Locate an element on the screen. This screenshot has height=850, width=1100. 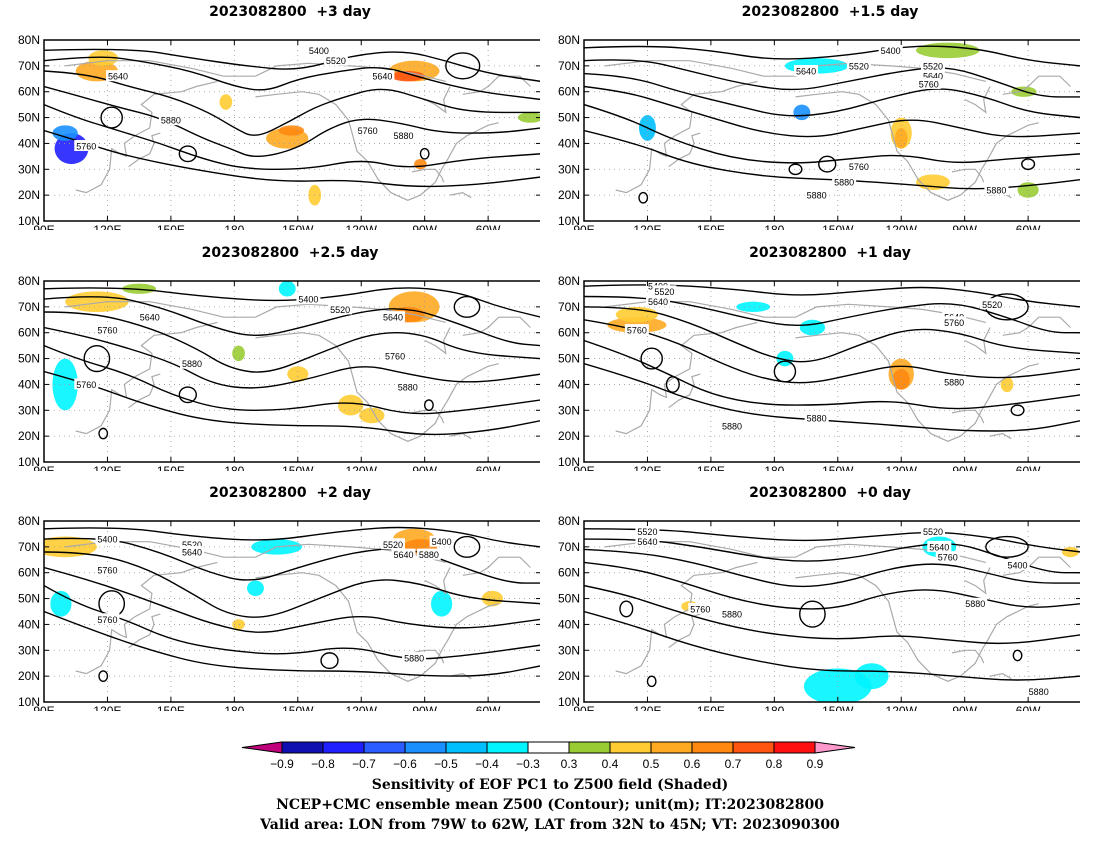
lat-label: 50N is located at coordinates (29, 599).